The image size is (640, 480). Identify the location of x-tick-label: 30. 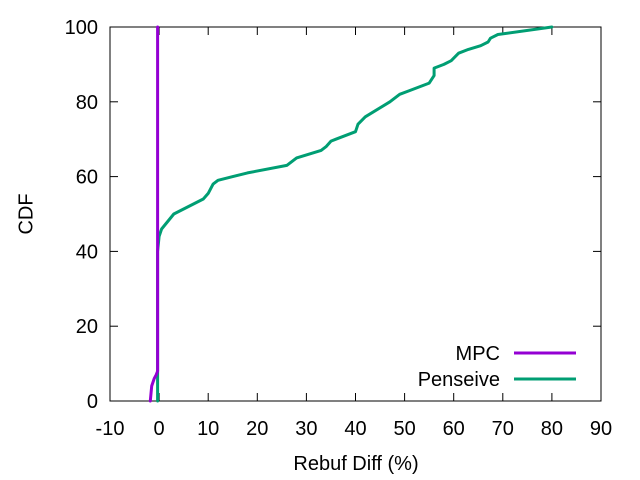
(306, 429).